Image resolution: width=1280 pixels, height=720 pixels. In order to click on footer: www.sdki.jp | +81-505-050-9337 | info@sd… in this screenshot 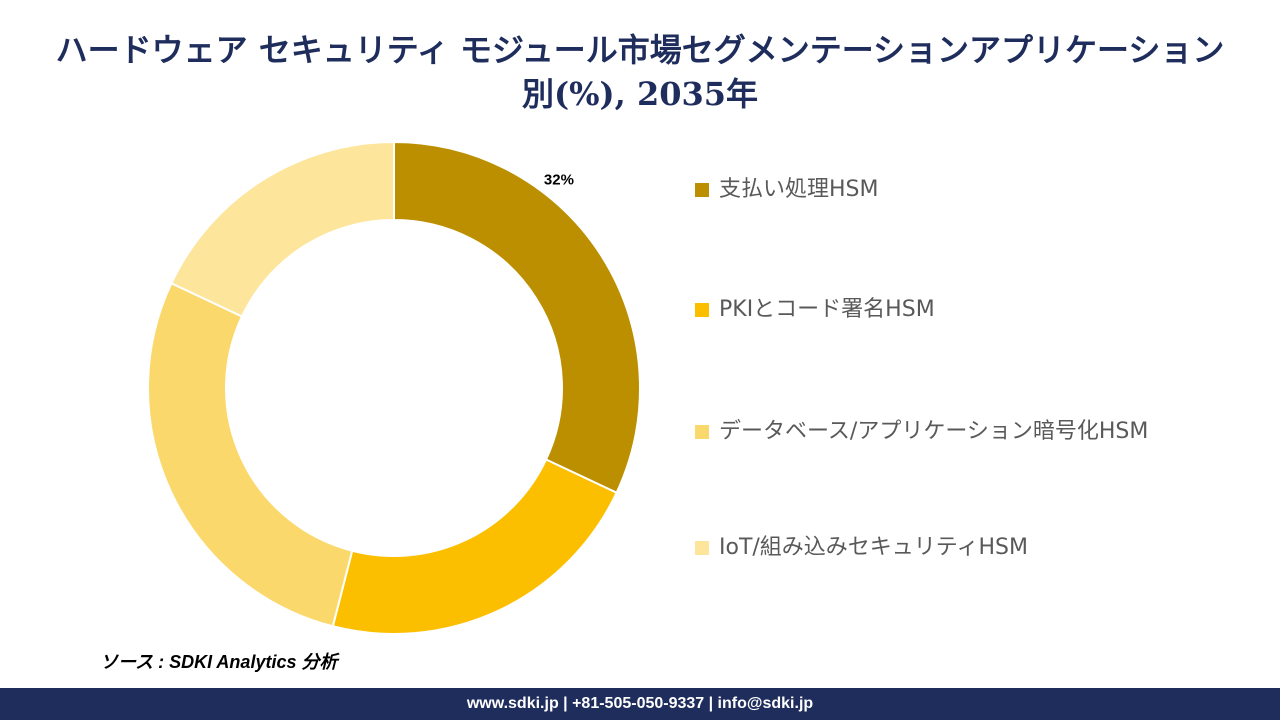, I will do `click(640, 704)`.